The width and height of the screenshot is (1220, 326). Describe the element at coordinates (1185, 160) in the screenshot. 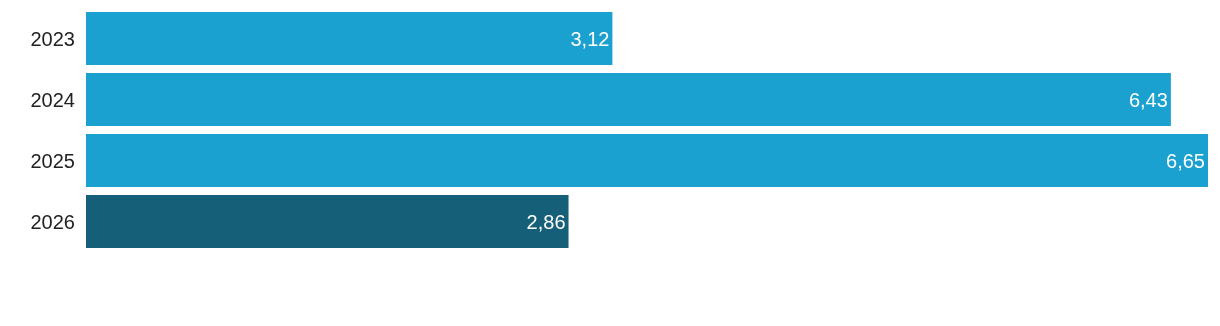

I see `data-label: 6,65` at that location.